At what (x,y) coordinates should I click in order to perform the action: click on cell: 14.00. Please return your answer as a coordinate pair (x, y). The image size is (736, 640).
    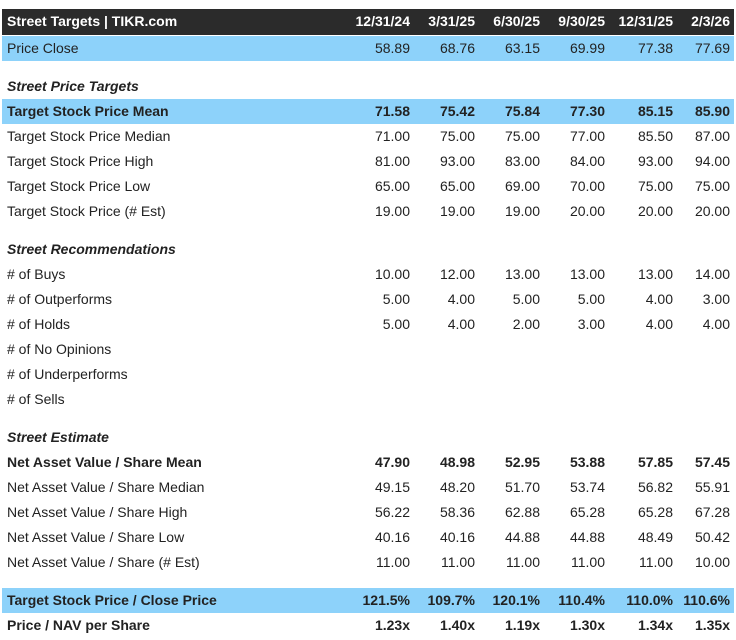
    Looking at the image, I should click on (712, 273).